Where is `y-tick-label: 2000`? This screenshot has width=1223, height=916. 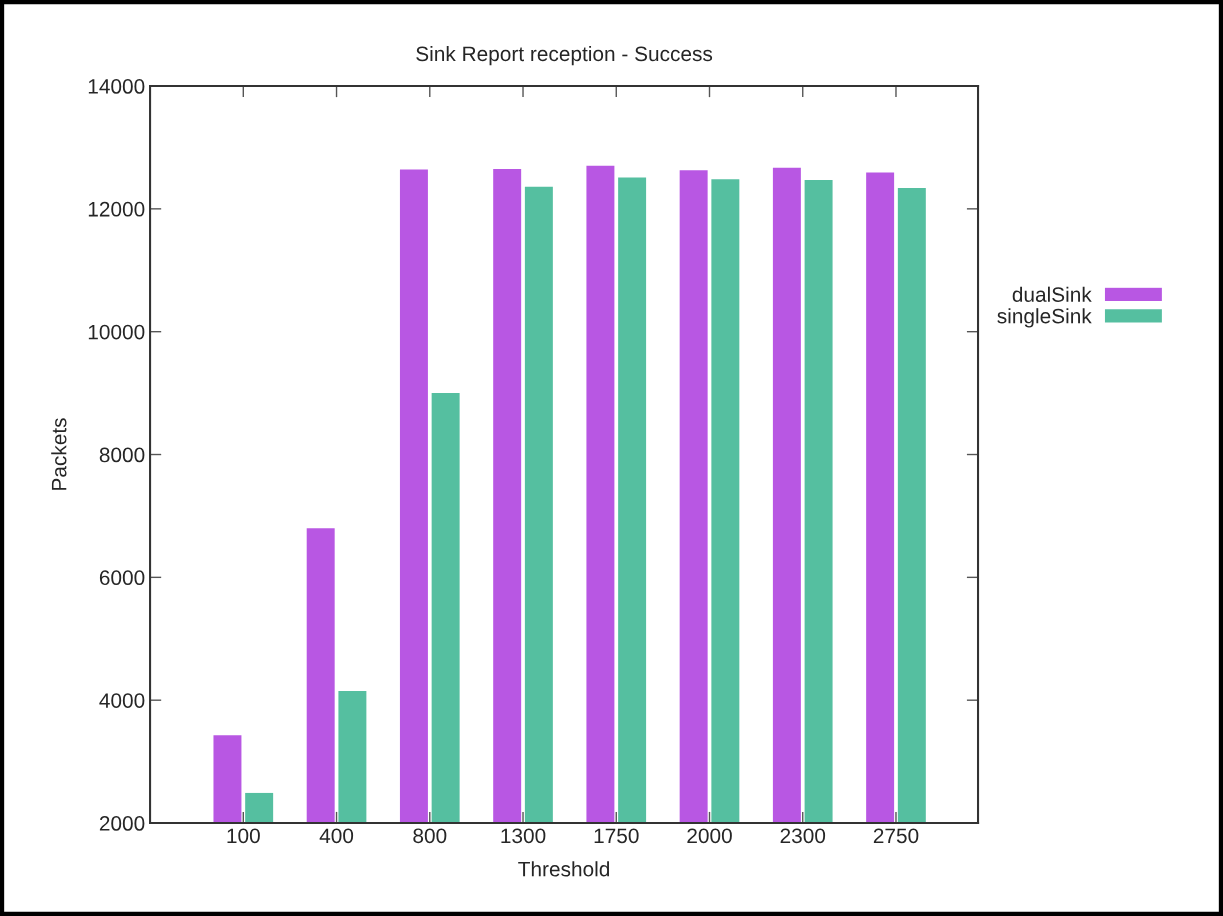
y-tick-label: 2000 is located at coordinates (122, 823).